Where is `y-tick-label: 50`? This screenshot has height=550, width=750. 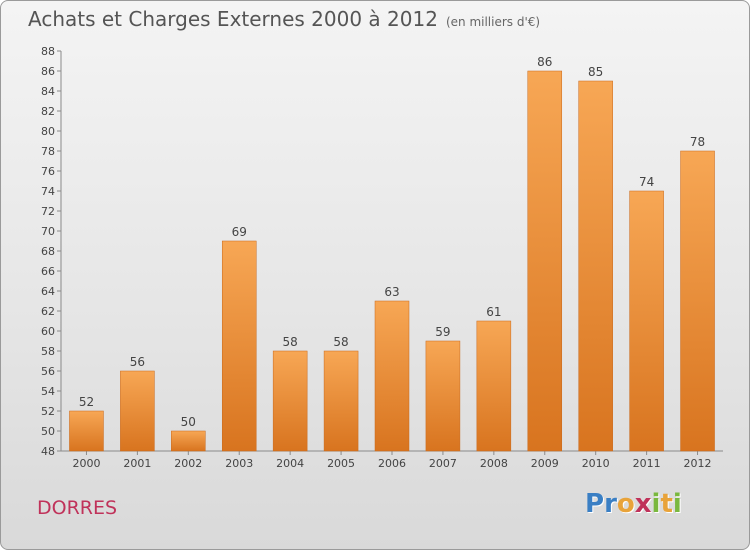 y-tick-label: 50 is located at coordinates (48, 431).